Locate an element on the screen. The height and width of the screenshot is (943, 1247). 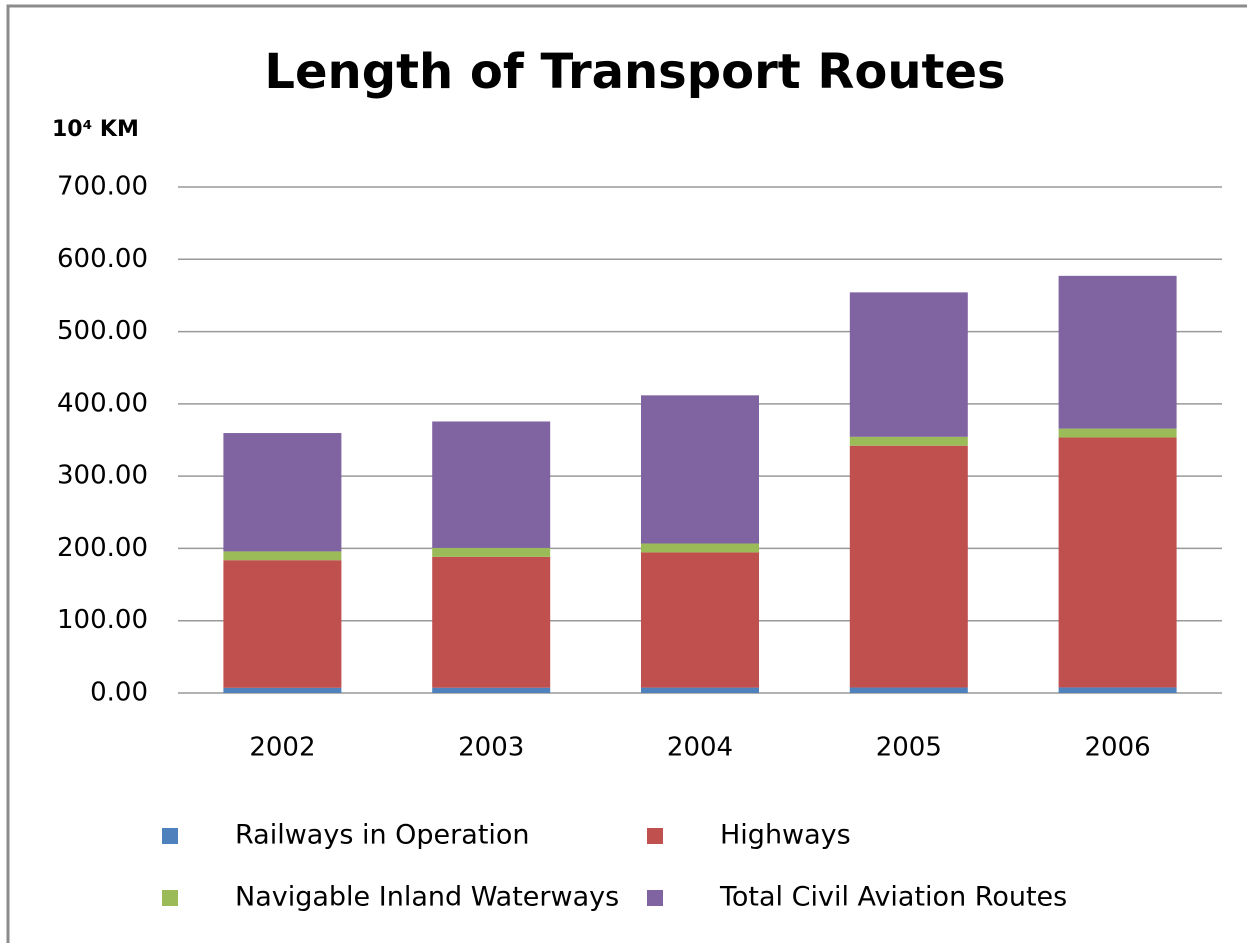
y-axis-label: 10⁴ KM is located at coordinates (95, 129).